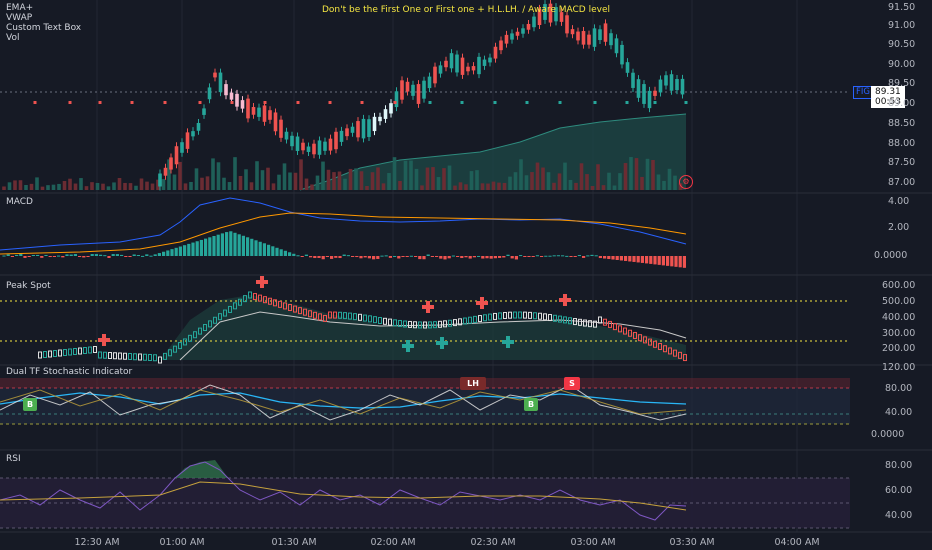  What do you see at coordinates (13, 459) in the screenshot?
I see `pane-rsi-label: RSI` at bounding box center [13, 459].